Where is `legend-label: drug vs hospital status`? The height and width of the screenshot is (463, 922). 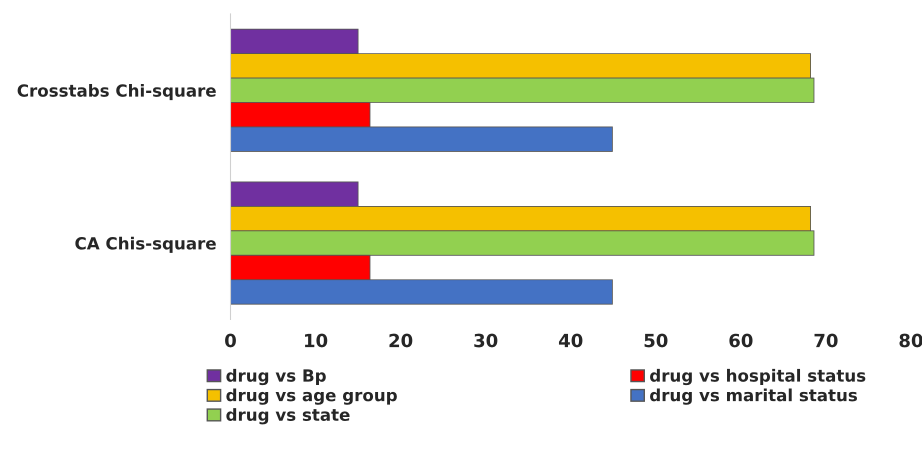 legend-label: drug vs hospital status is located at coordinates (758, 377).